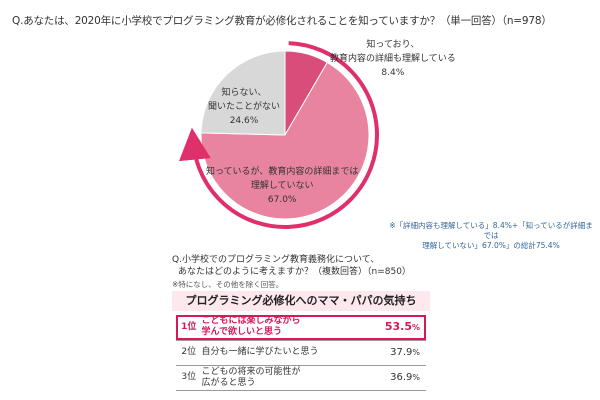 Image resolution: width=600 pixels, height=400 pixels. I want to click on rank-value: 53.5%, so click(391, 328).